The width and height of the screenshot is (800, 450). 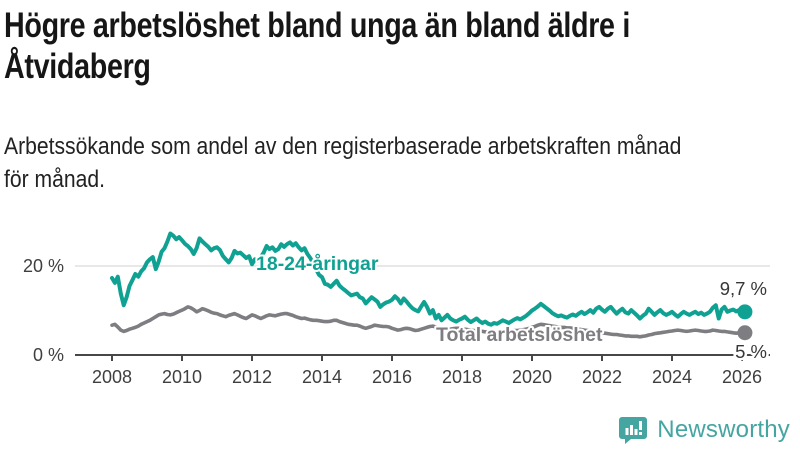 What do you see at coordinates (602, 377) in the screenshot?
I see `x-tick-label: 2022` at bounding box center [602, 377].